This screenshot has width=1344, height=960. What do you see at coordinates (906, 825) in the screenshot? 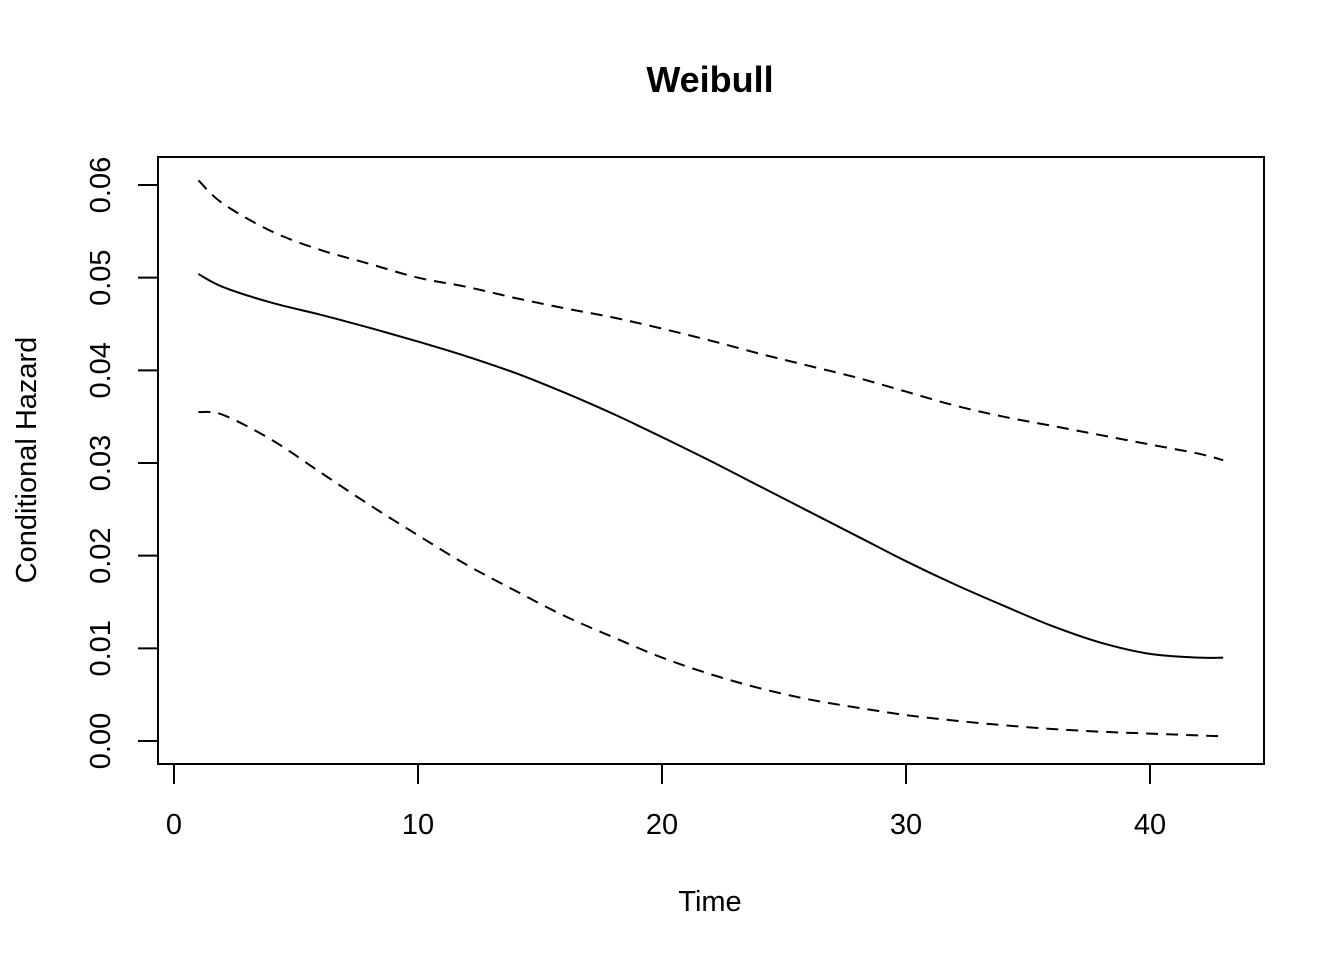
I see `x-tick-label: 30` at bounding box center [906, 825].